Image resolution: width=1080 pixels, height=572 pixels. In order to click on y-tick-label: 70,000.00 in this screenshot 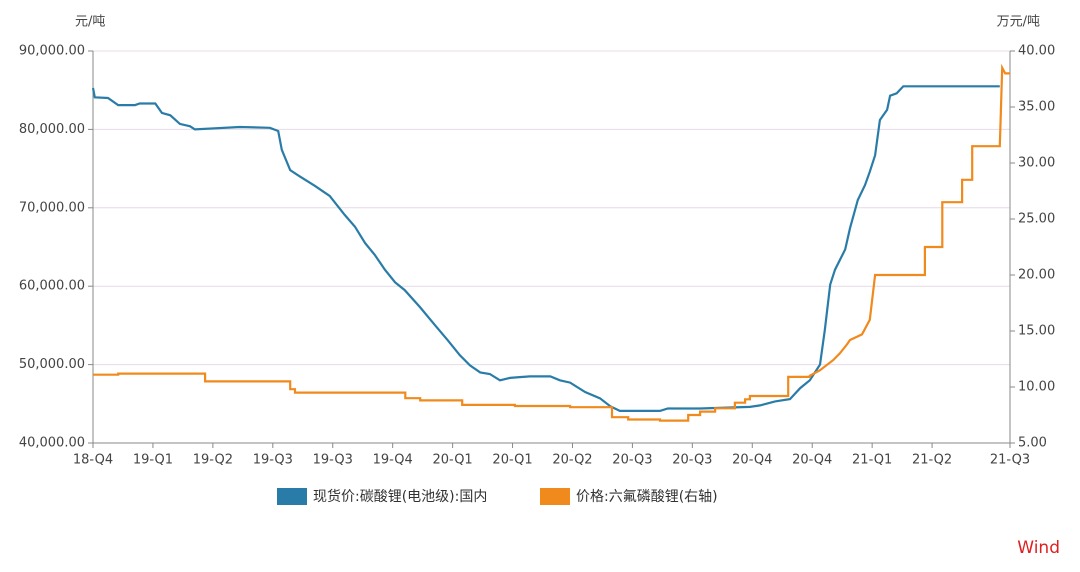, I will do `click(52, 207)`.